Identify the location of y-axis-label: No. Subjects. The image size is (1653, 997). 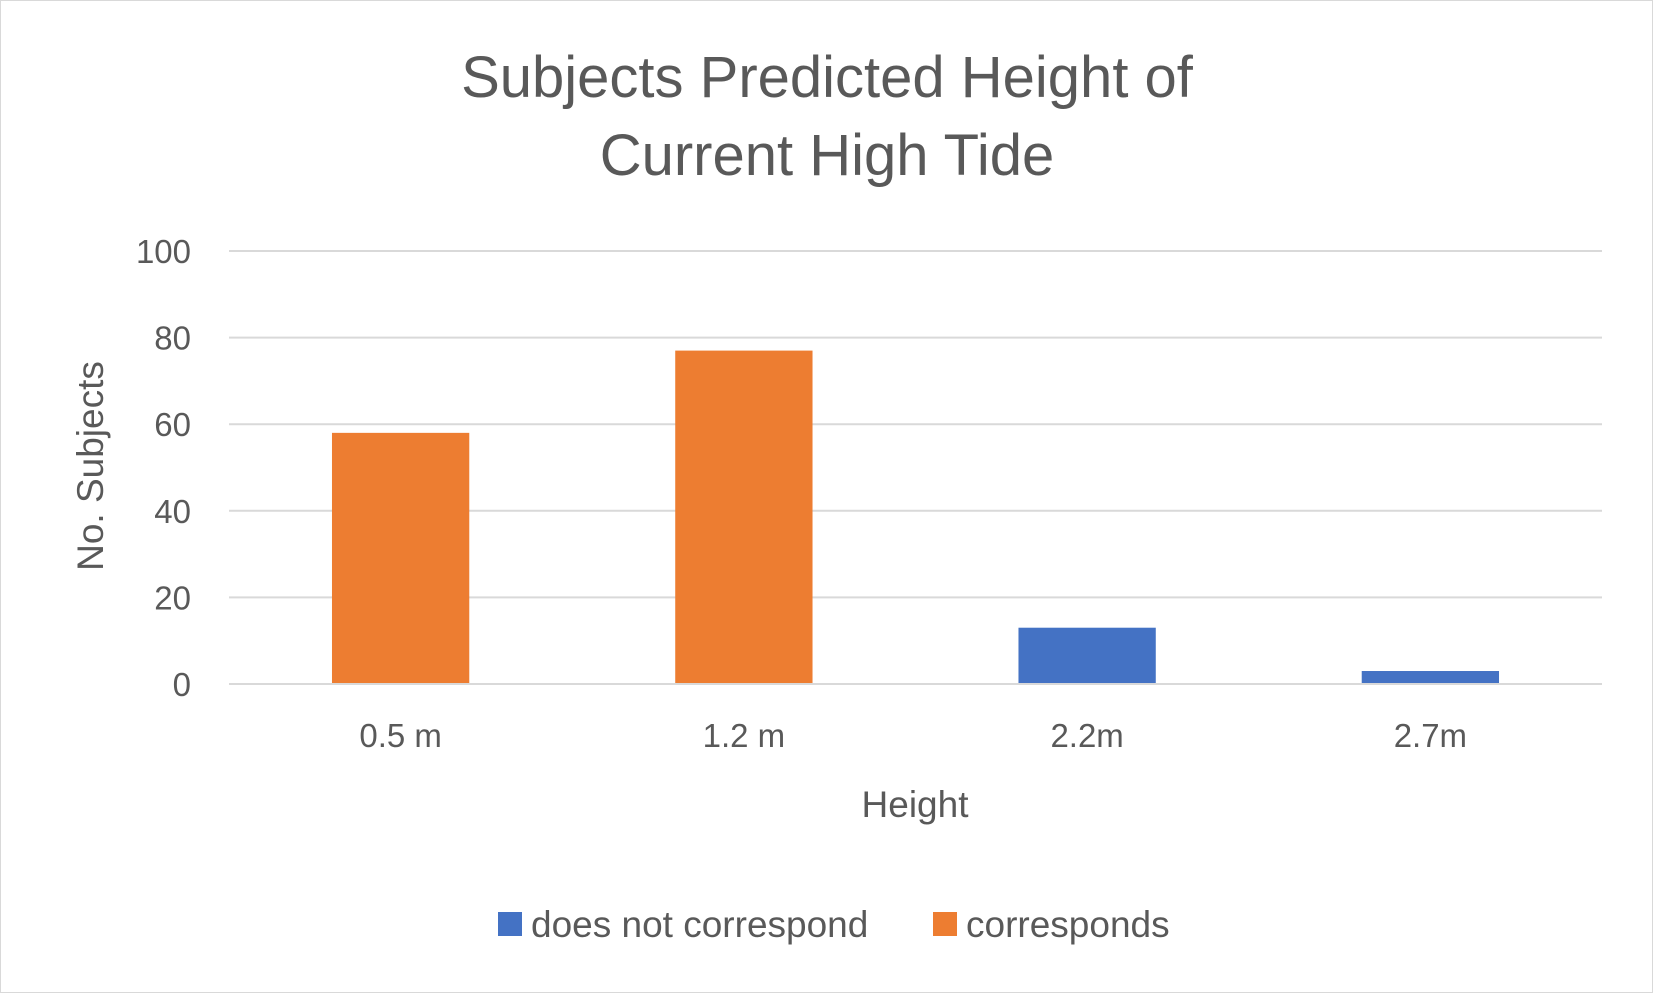
(90, 466).